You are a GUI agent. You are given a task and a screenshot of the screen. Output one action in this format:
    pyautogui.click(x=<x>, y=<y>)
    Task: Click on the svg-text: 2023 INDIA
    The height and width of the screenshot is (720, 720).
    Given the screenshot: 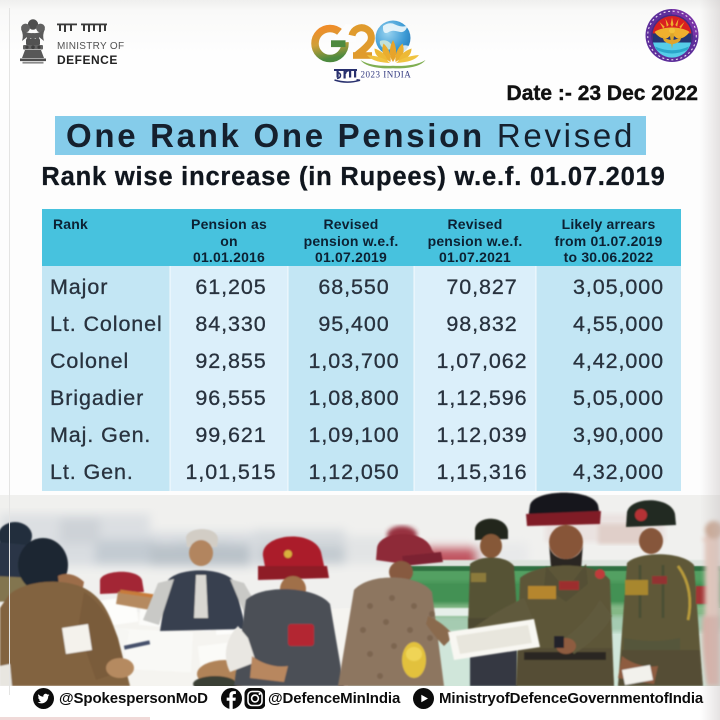 What is the action you would take?
    pyautogui.click(x=386, y=75)
    